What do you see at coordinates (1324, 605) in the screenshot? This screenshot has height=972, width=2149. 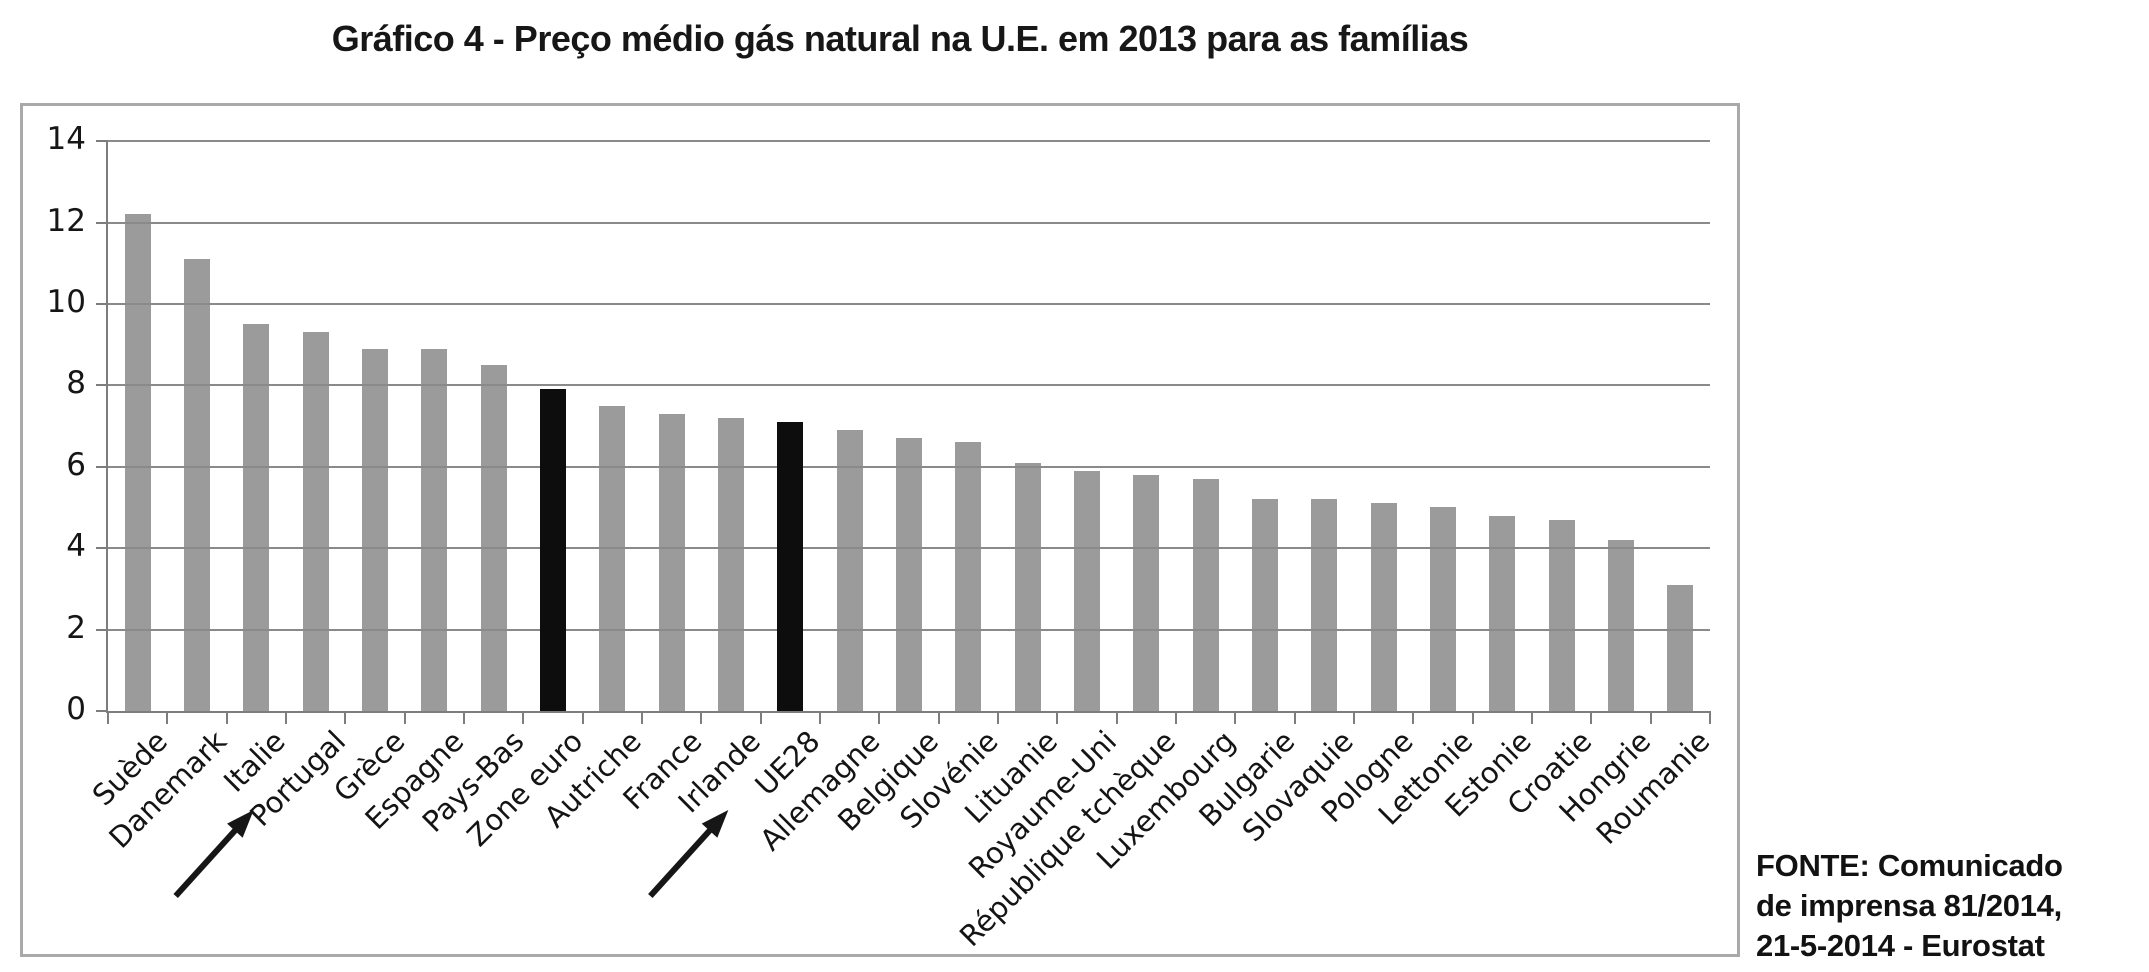 I see `bar-slovaquie` at bounding box center [1324, 605].